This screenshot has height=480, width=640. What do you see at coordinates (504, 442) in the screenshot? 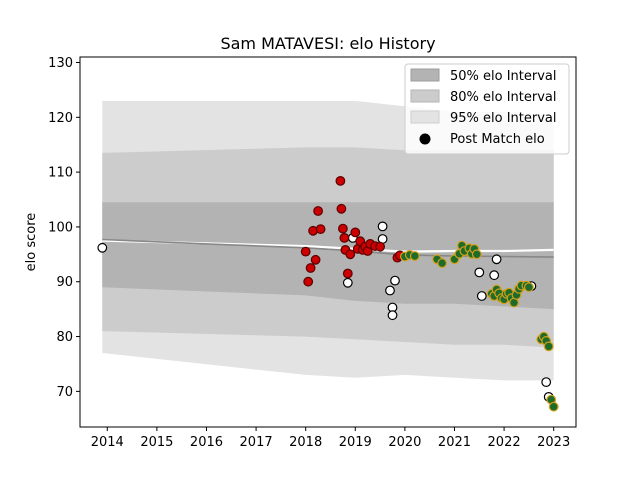
I see `x-tick-label: 2022` at bounding box center [504, 442].